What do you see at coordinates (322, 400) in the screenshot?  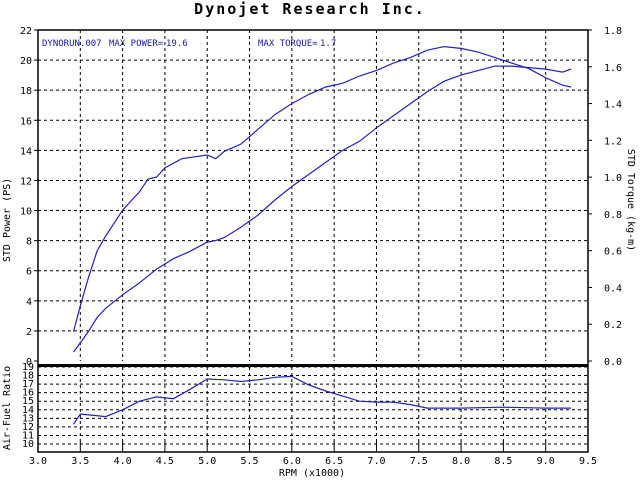 I see `afr-curve` at bounding box center [322, 400].